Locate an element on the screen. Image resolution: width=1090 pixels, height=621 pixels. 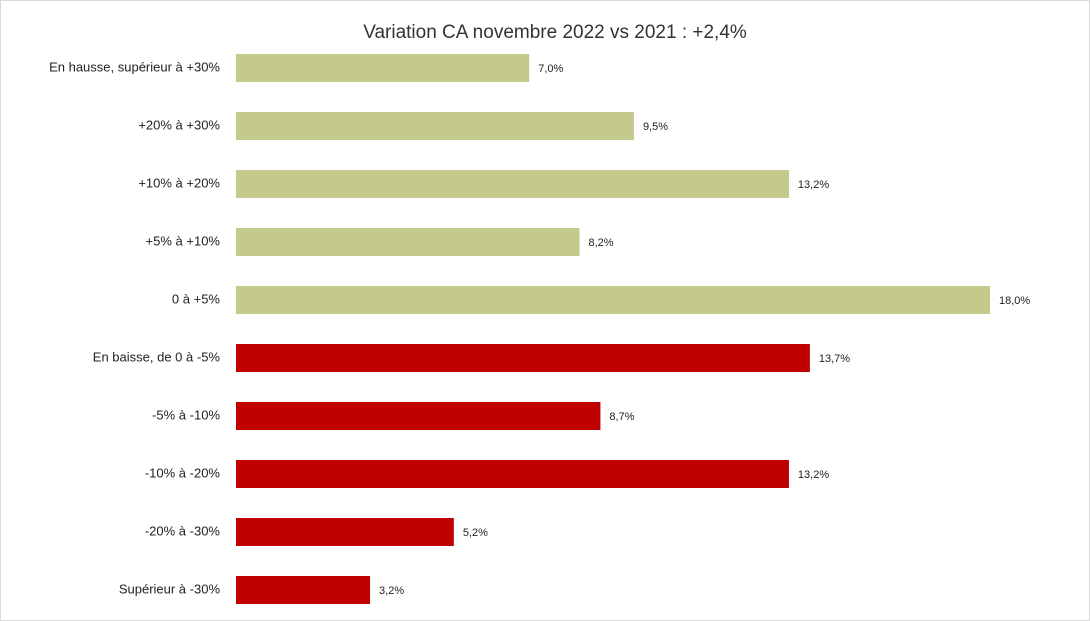
y-tick-label: -5% à -10% is located at coordinates (186, 414).